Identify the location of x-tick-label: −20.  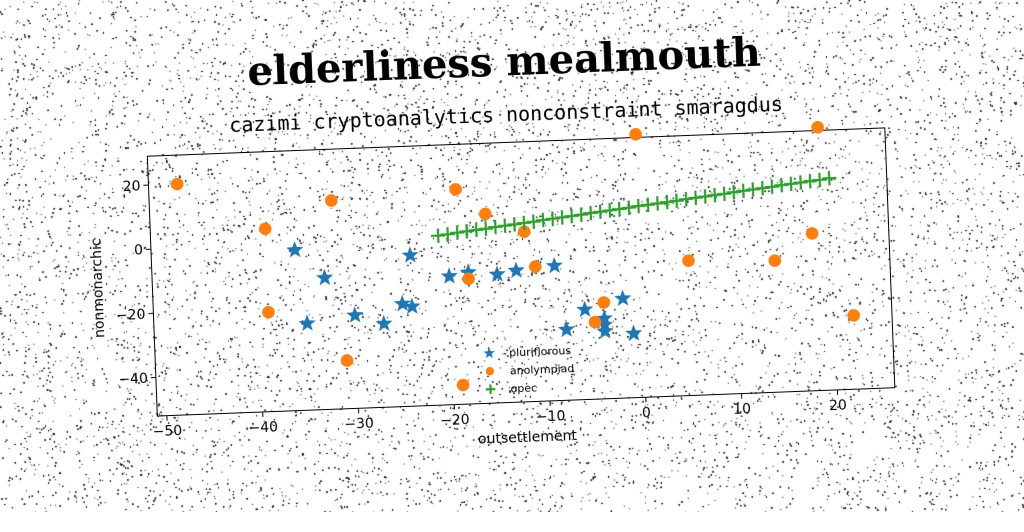
(455, 420).